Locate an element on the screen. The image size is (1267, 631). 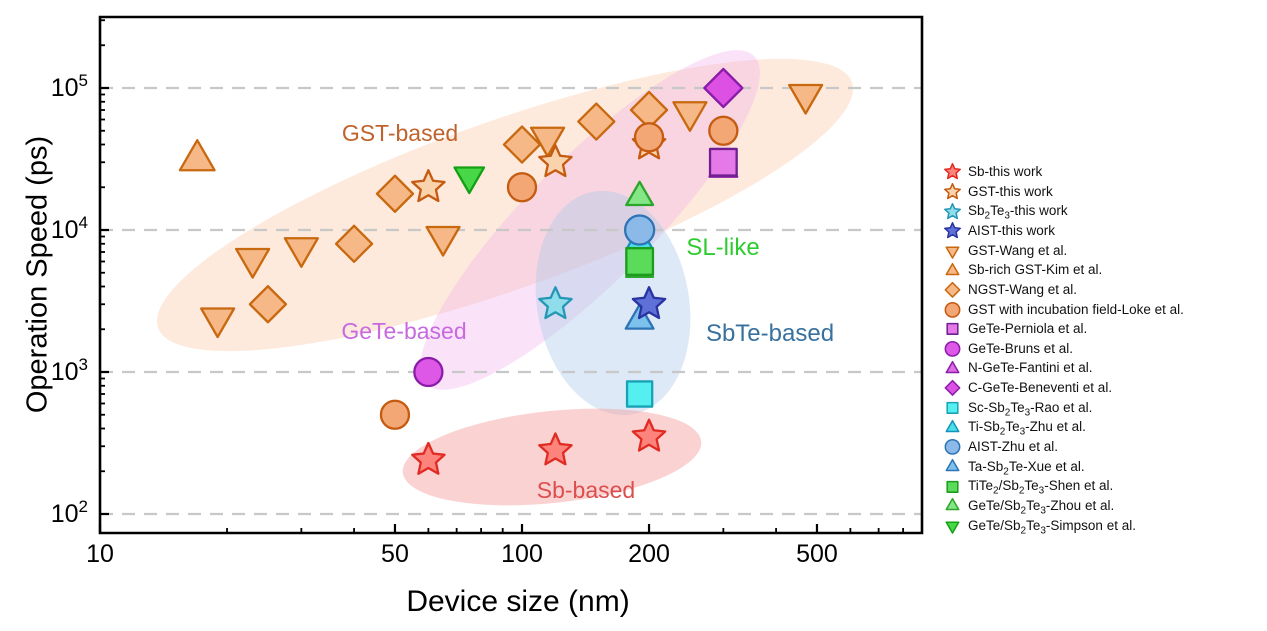
legend-item: Sb-rich GST-Kim et al. is located at coordinates (1104, 270).